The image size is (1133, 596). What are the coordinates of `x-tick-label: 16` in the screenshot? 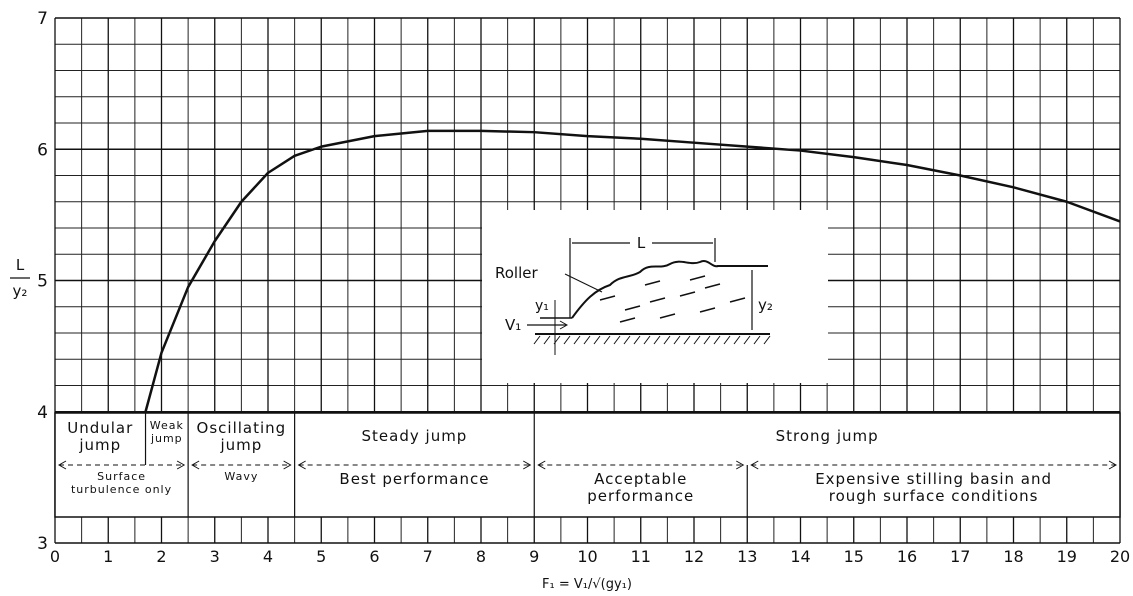 It's located at (907, 556).